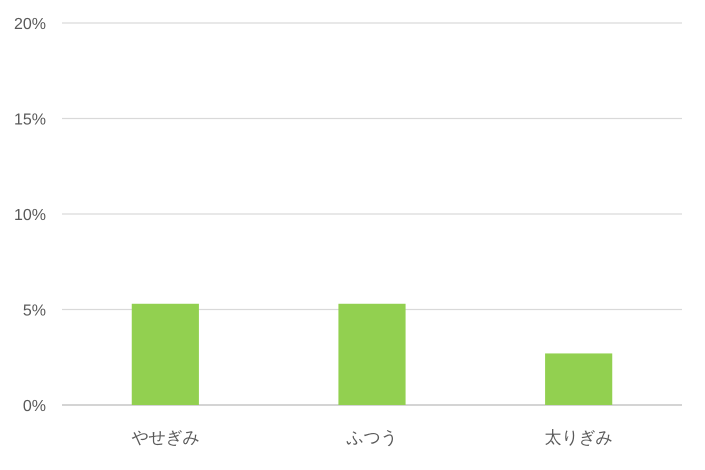 This screenshot has width=705, height=470. What do you see at coordinates (372, 437) in the screenshot?
I see `x-tick-label: ふつう` at bounding box center [372, 437].